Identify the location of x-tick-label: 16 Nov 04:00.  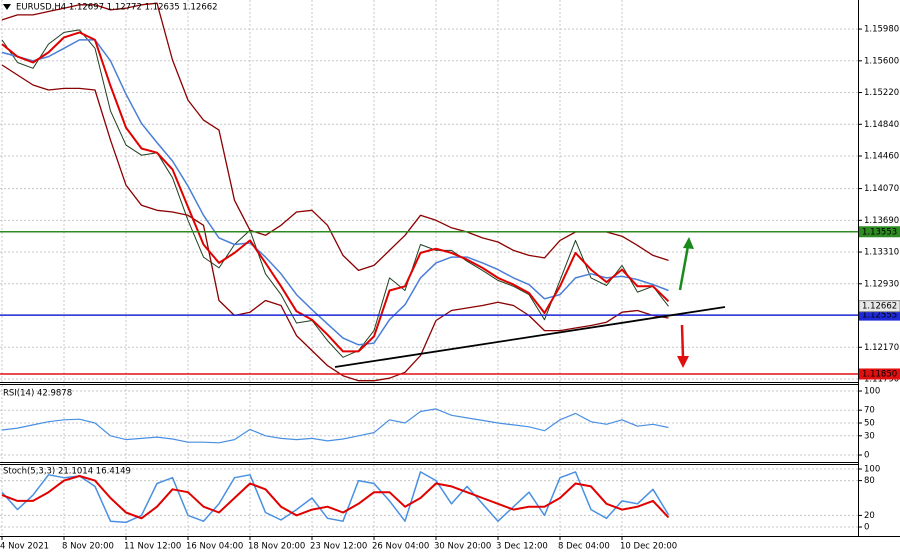
(214, 547).